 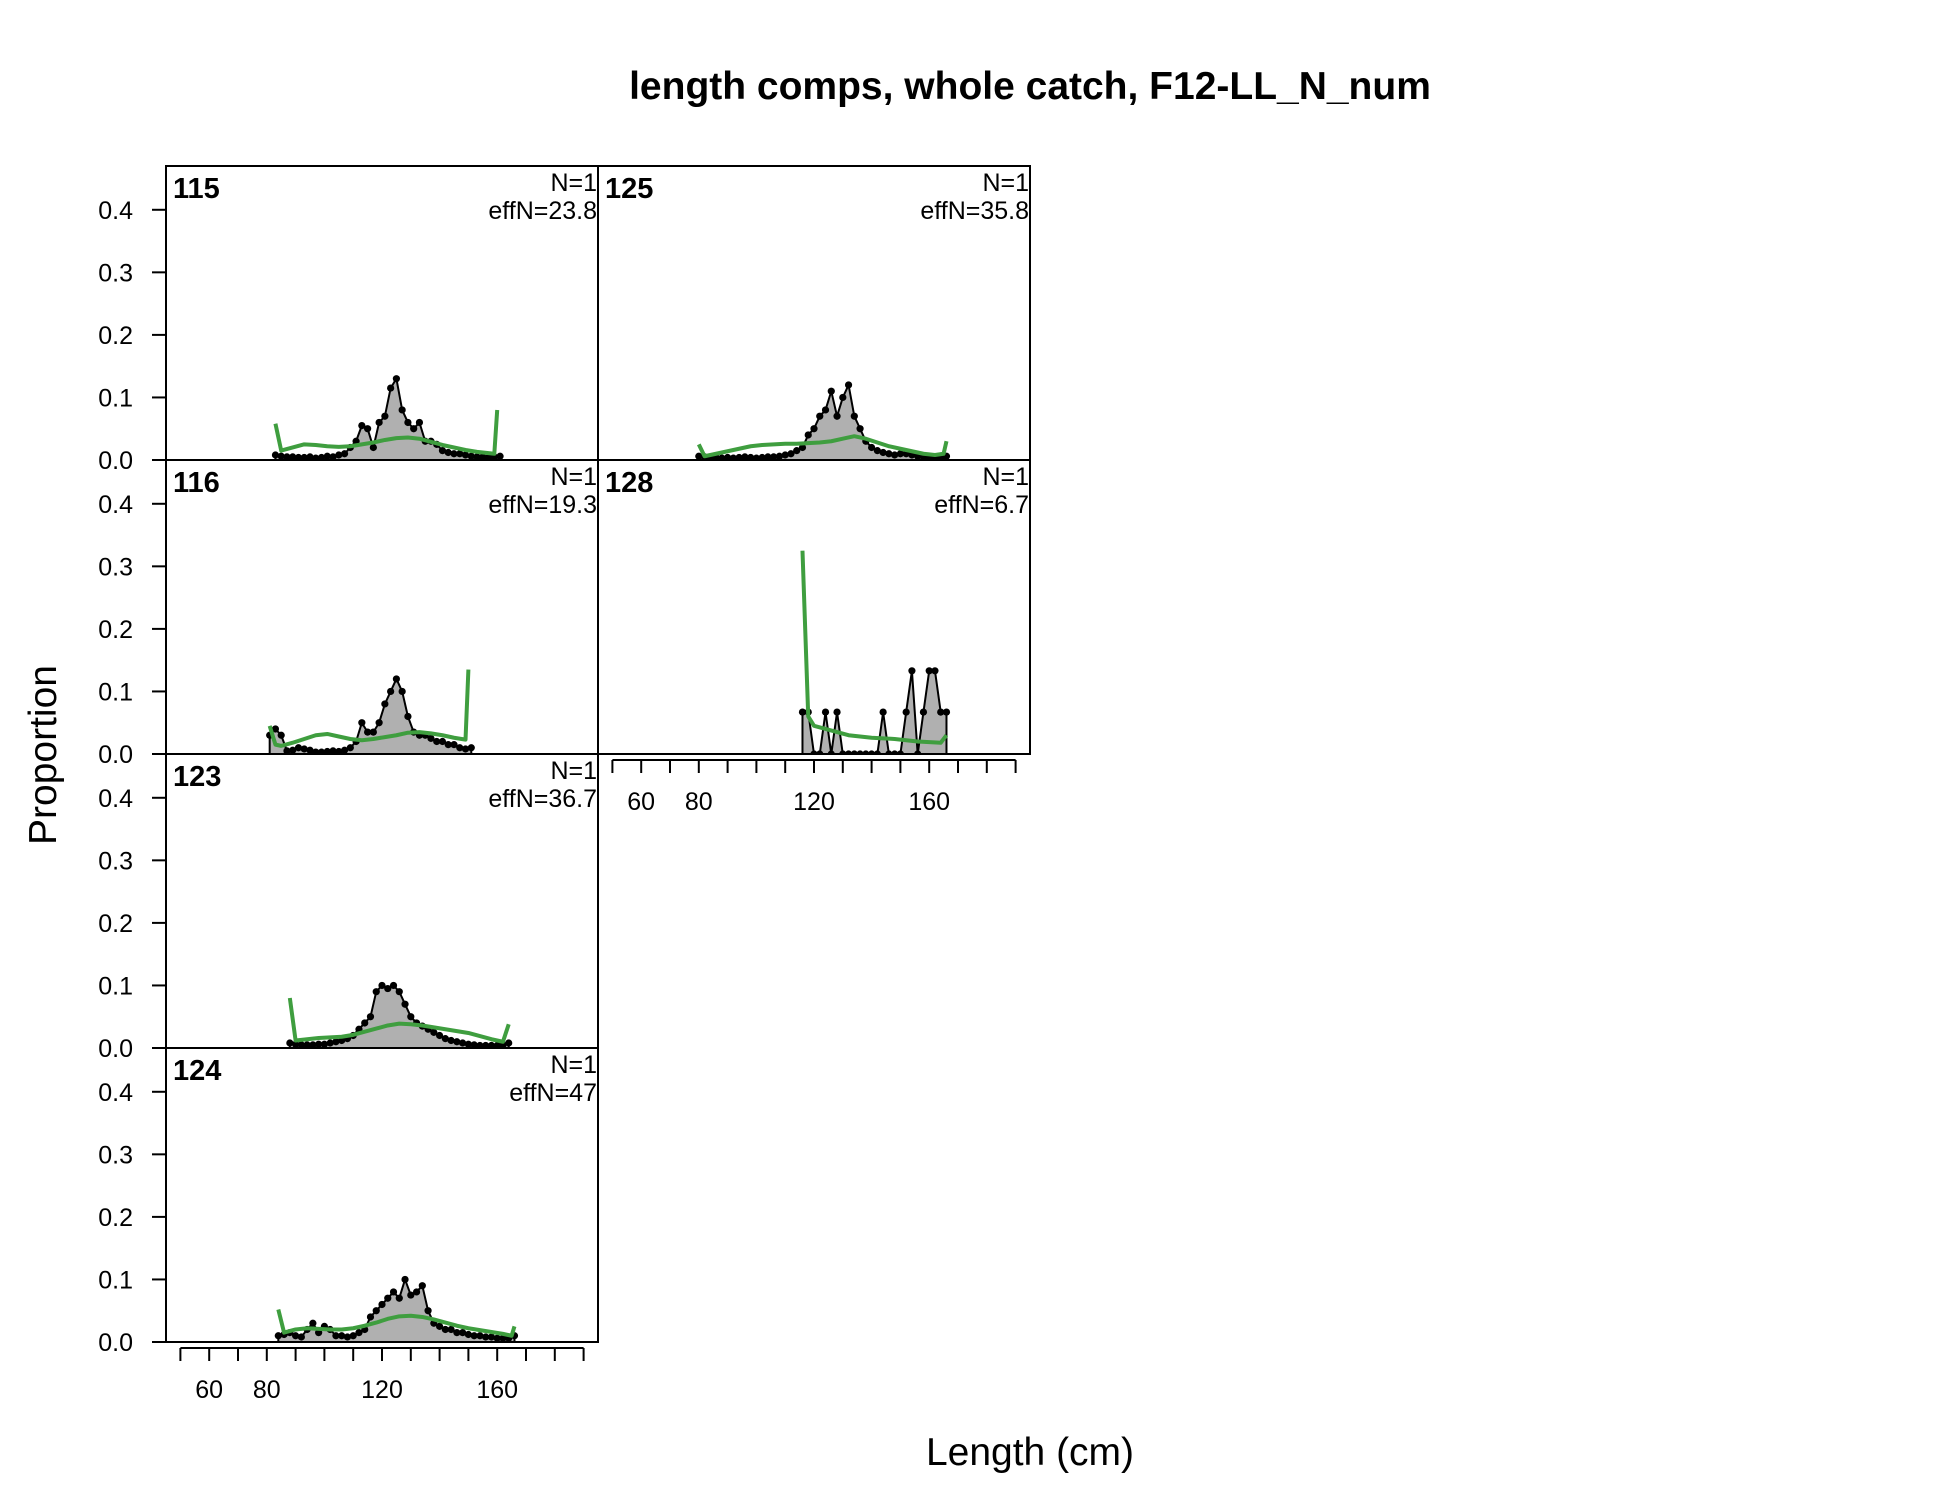 What do you see at coordinates (629, 189) in the screenshot?
I see `panel-year-label: 125` at bounding box center [629, 189].